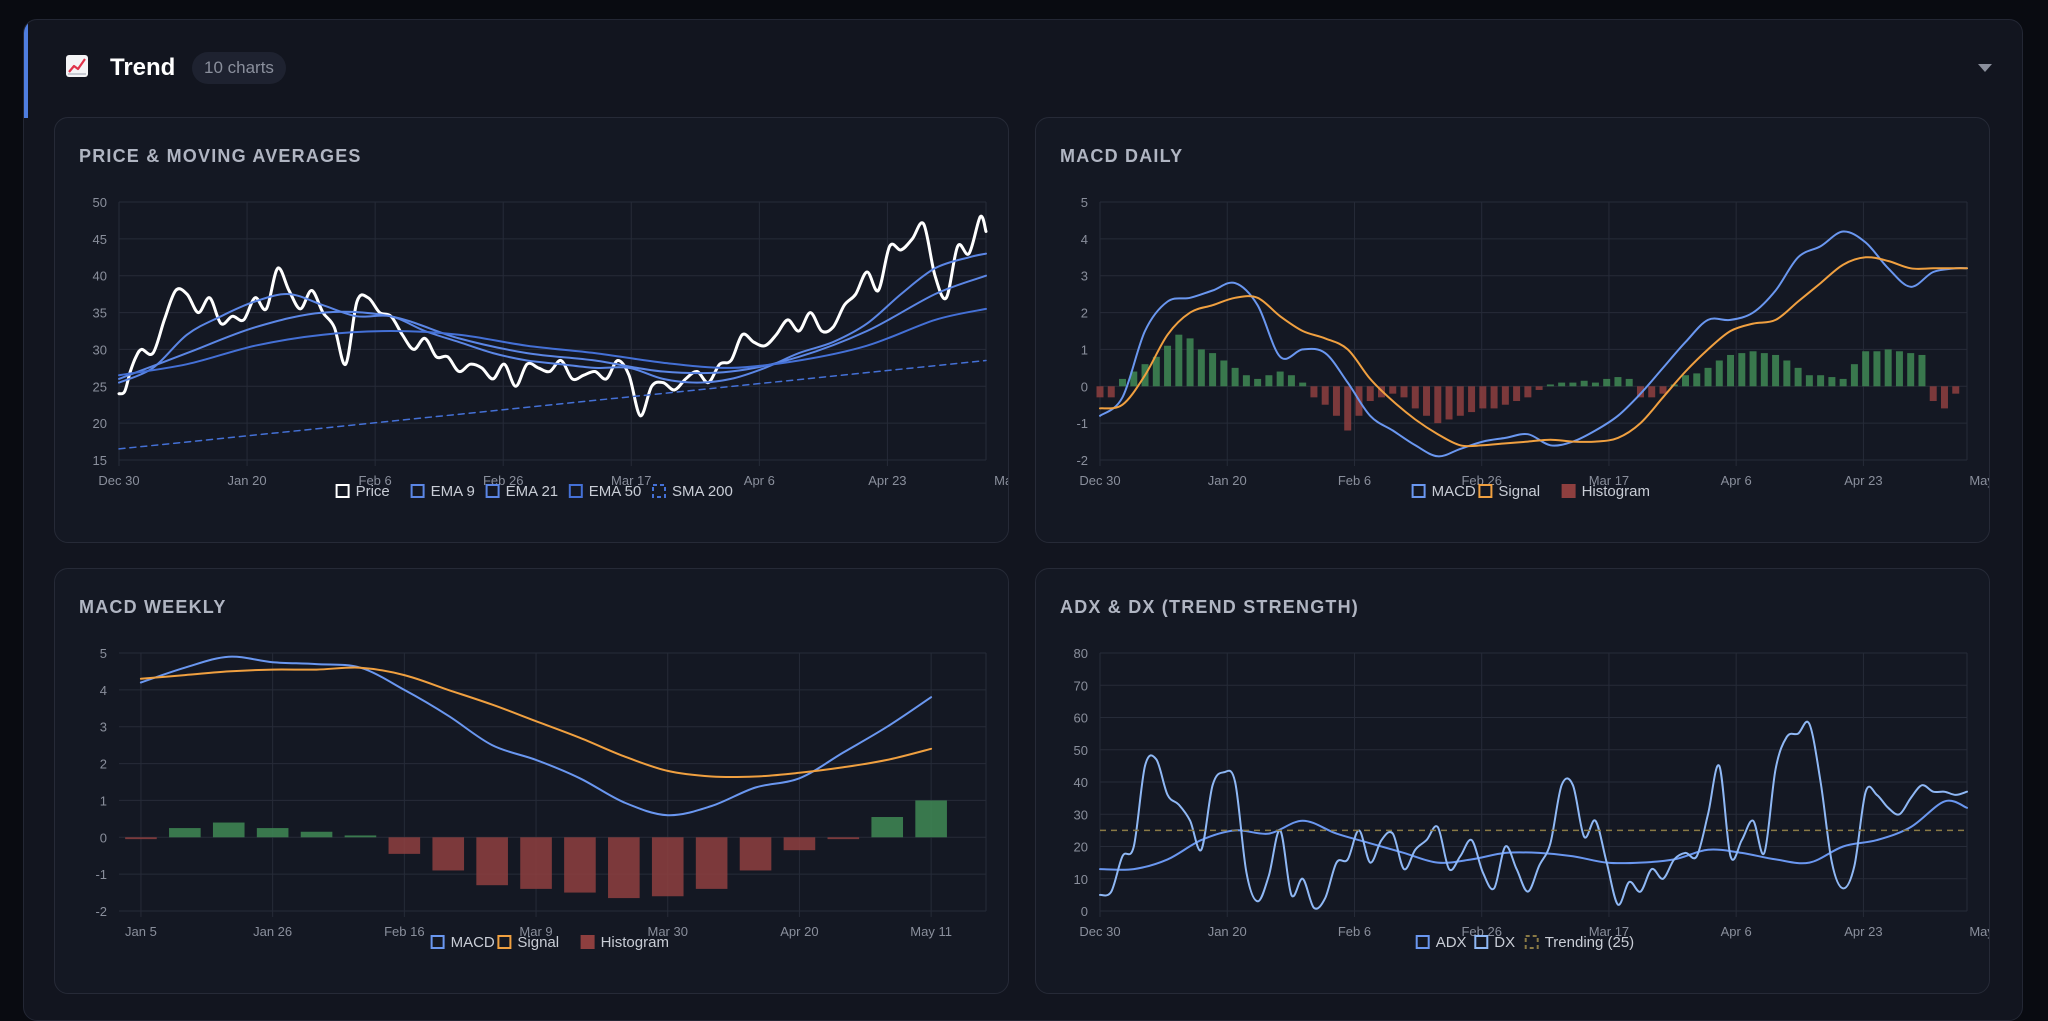 The image size is (2048, 1021). What do you see at coordinates (1533, 784) in the screenshot?
I see `grid` at bounding box center [1533, 784].